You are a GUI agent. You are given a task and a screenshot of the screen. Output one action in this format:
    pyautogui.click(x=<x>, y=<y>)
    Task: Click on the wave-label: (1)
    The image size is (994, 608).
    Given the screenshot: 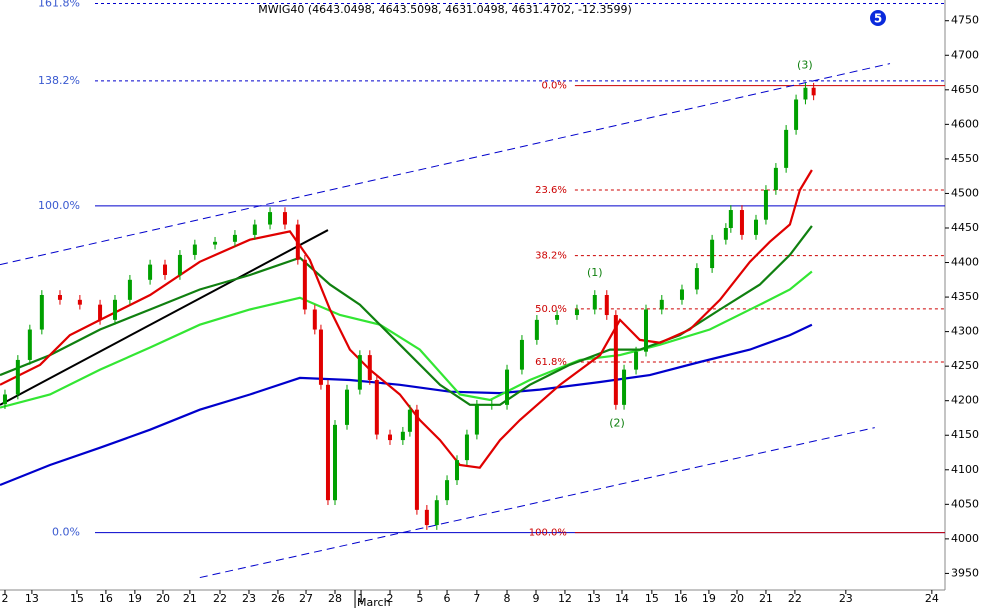 What is the action you would take?
    pyautogui.click(x=595, y=272)
    